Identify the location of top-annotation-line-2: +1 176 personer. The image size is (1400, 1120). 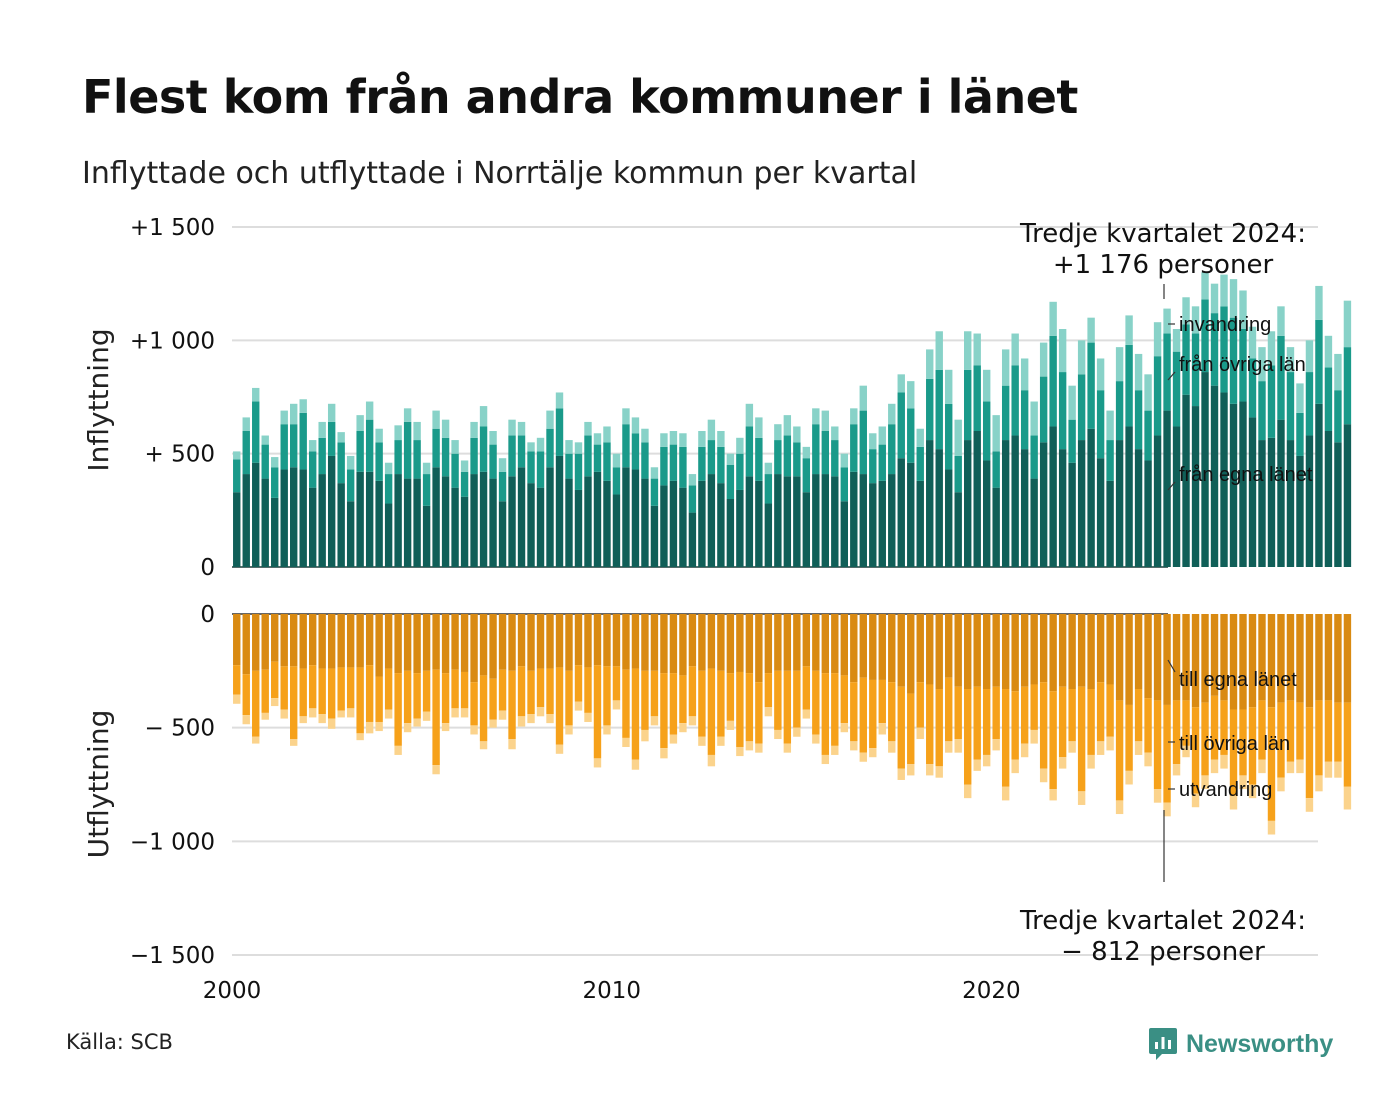
(1163, 265).